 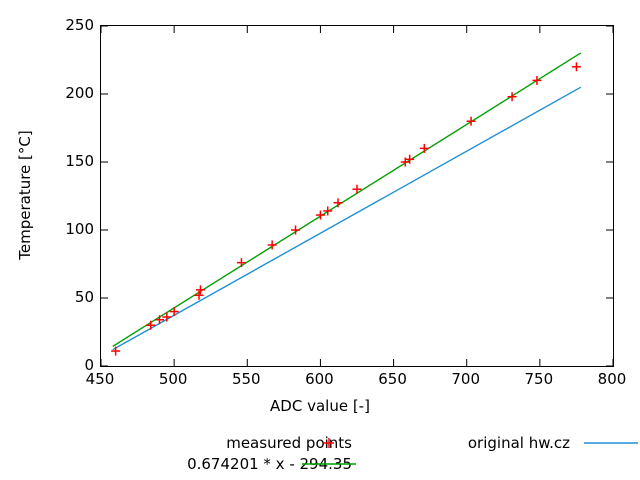 I want to click on legend-label: measured points, so click(x=289, y=443).